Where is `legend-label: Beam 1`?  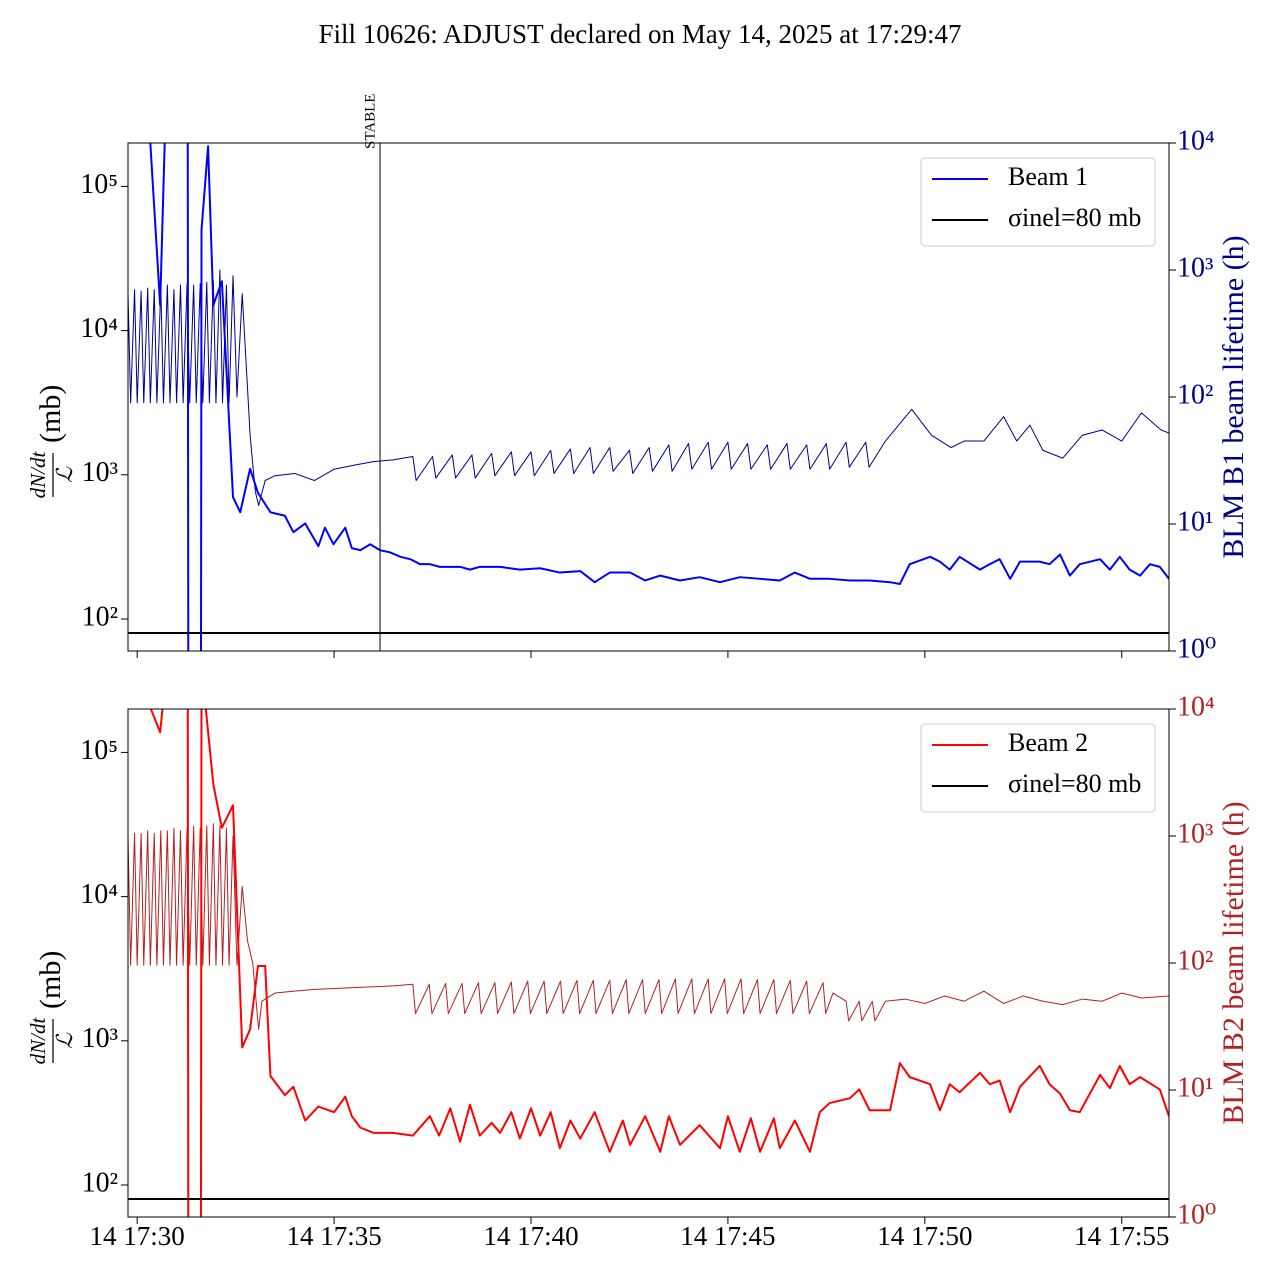 legend-label: Beam 1 is located at coordinates (1048, 176).